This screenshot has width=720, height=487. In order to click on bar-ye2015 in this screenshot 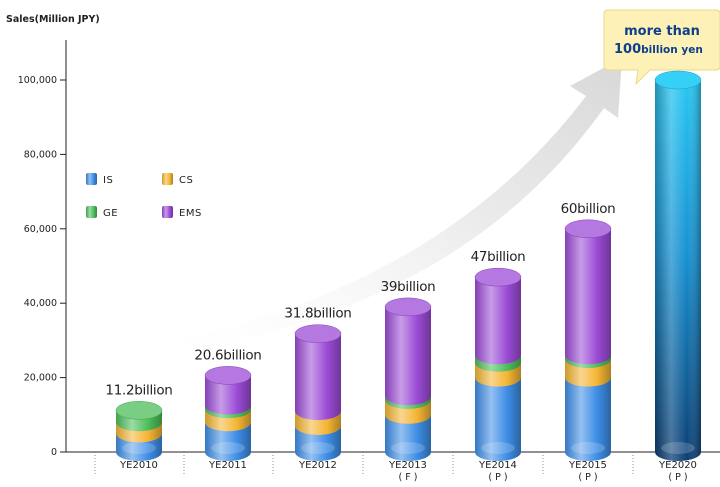, I will do `click(588, 340)`.